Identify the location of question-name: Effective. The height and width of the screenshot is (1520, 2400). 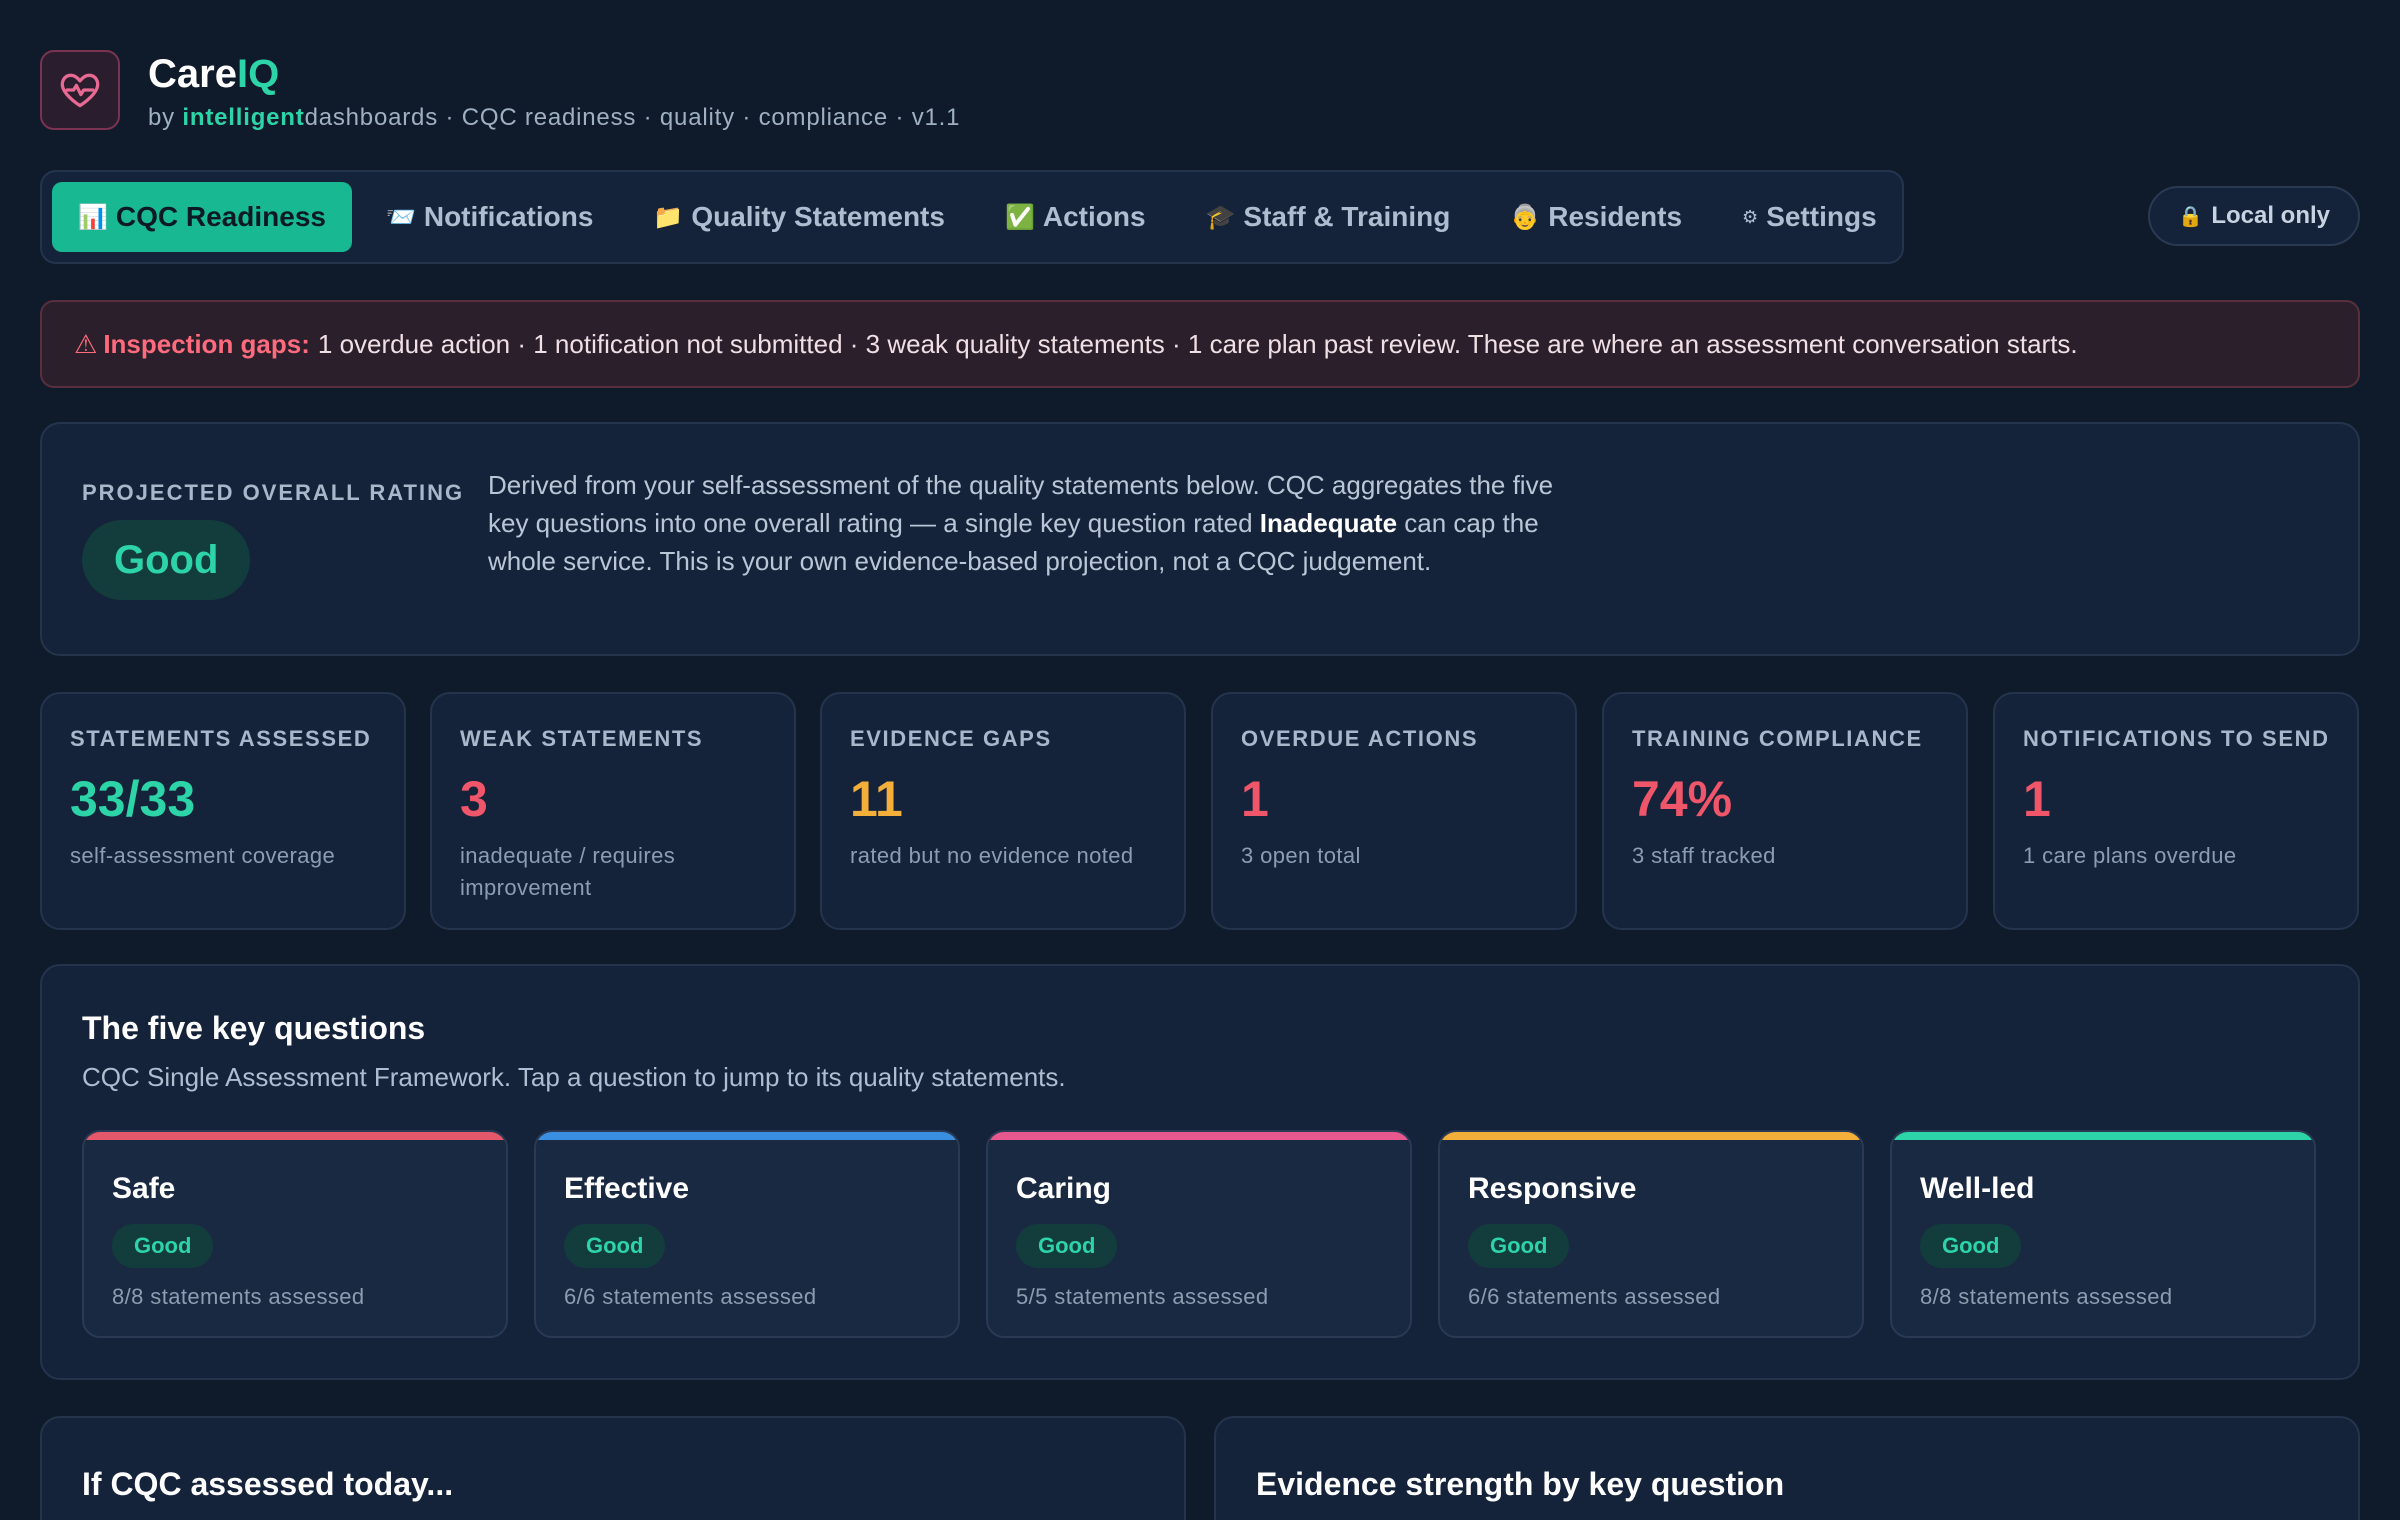
(627, 1188).